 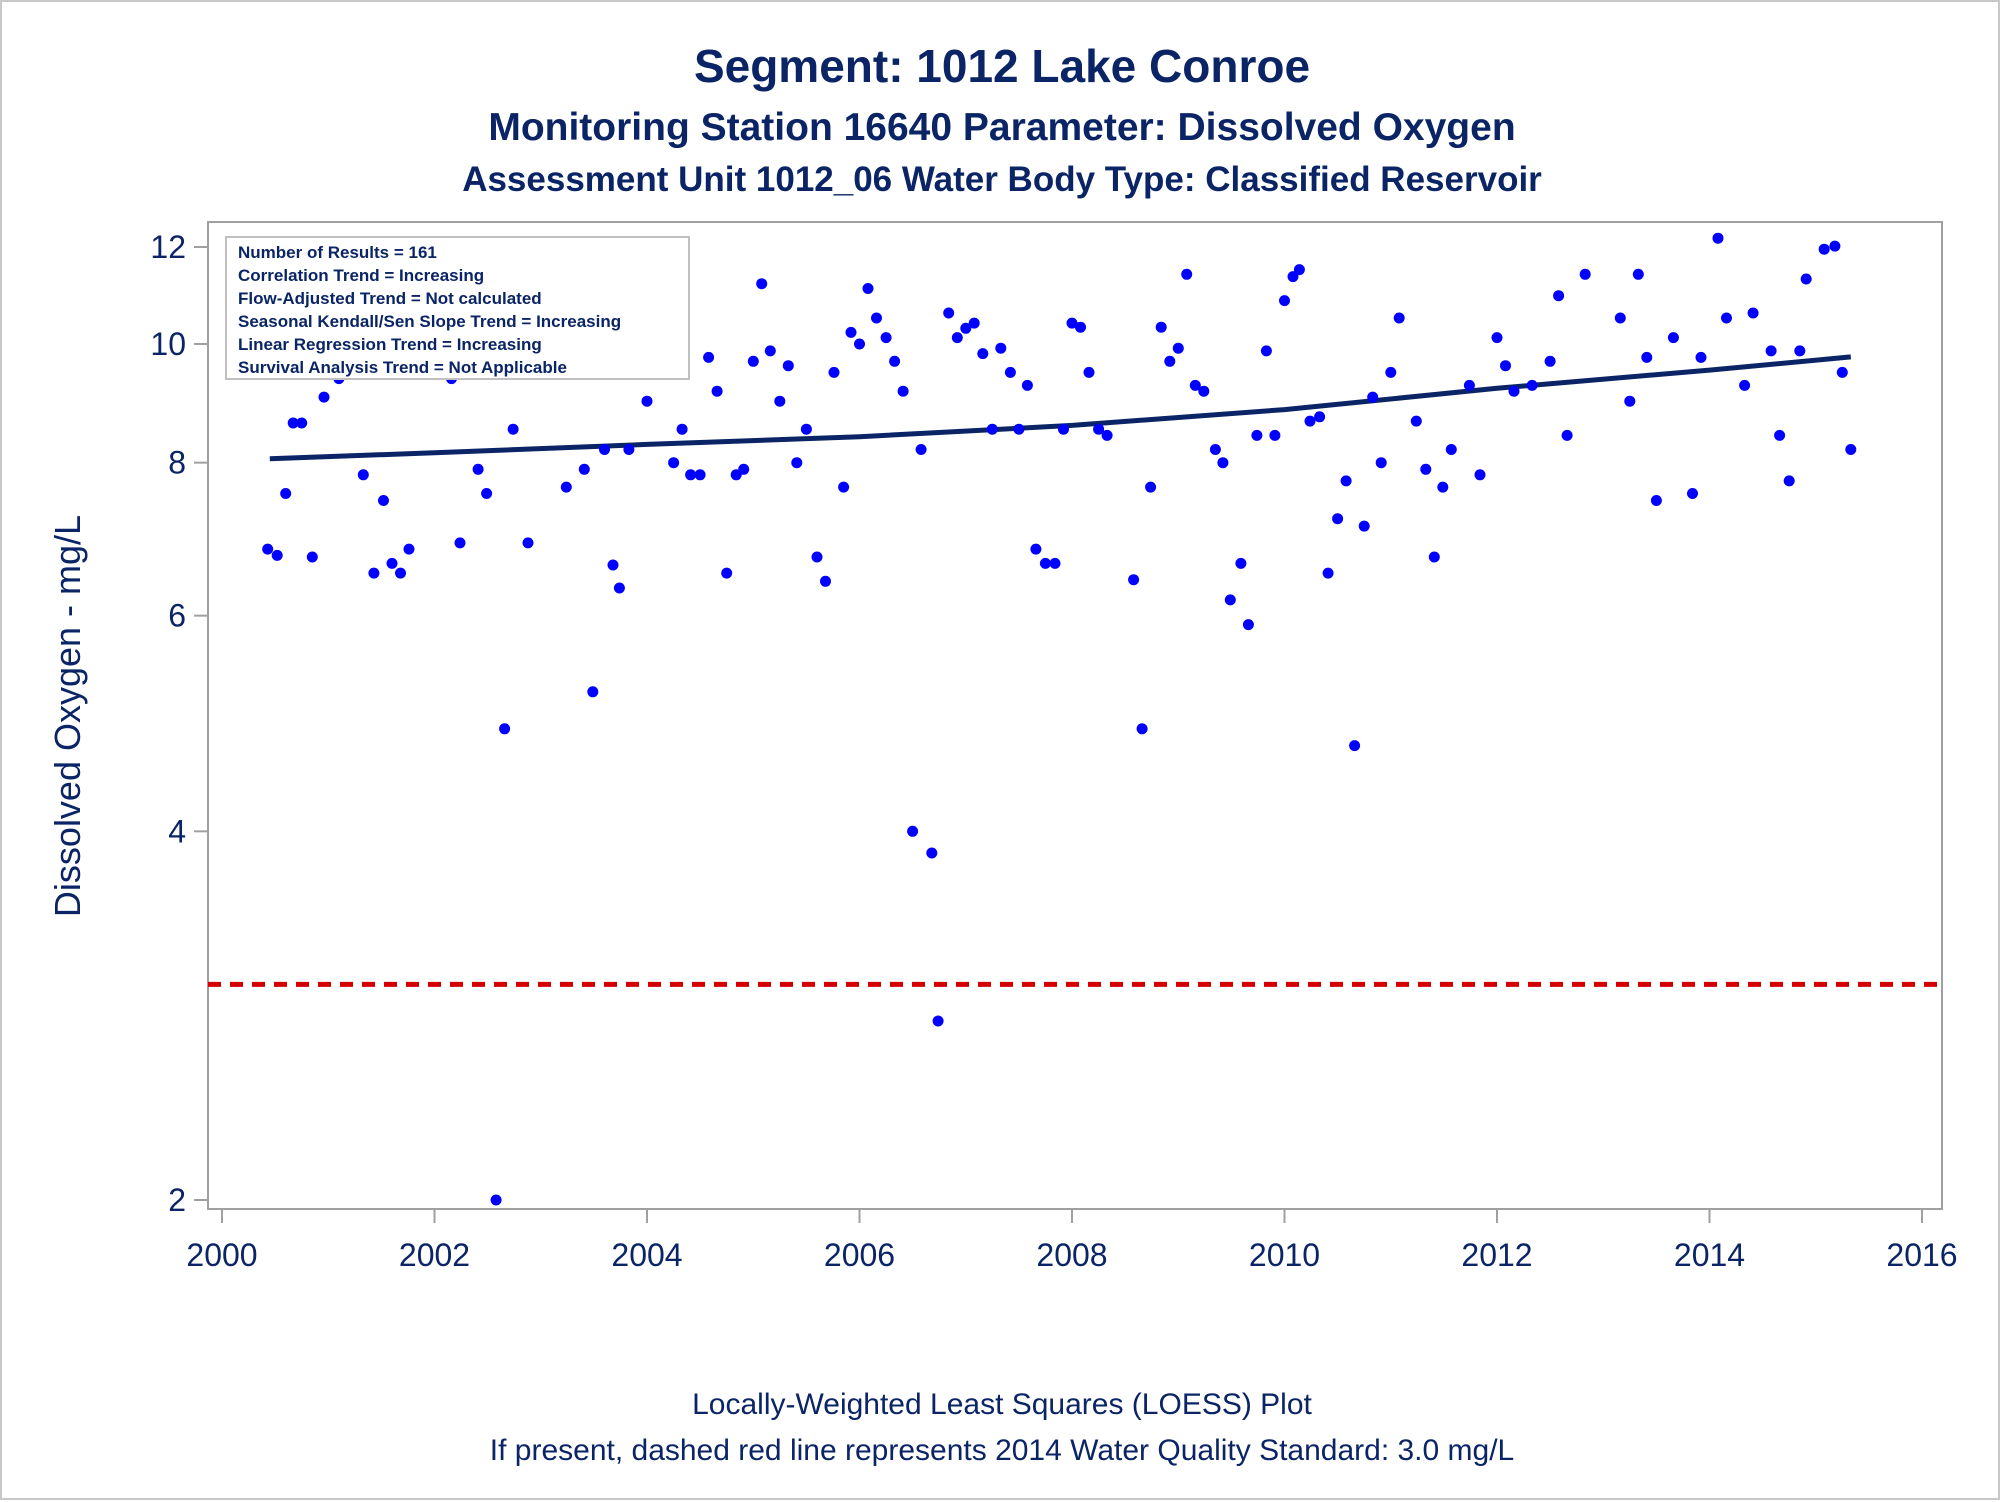 What do you see at coordinates (1071, 1255) in the screenshot?
I see `x-tick-label: 2008` at bounding box center [1071, 1255].